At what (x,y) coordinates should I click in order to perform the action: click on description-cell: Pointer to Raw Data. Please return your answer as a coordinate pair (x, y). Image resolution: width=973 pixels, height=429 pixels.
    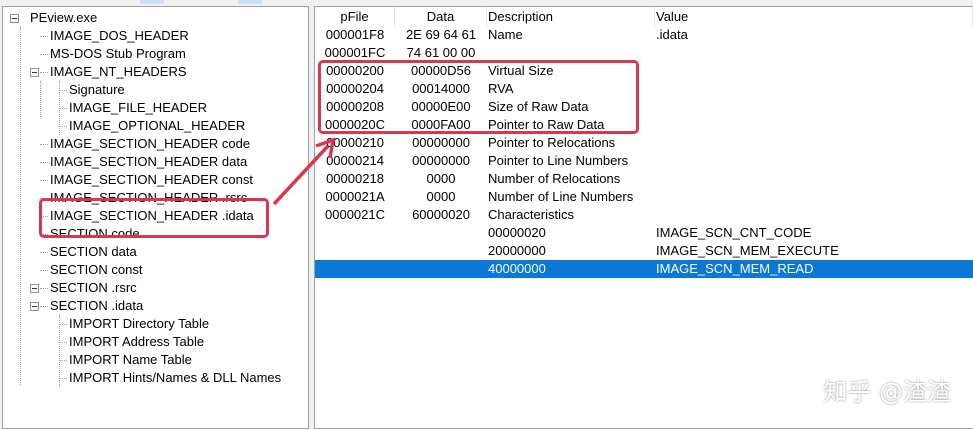
    Looking at the image, I should click on (546, 124).